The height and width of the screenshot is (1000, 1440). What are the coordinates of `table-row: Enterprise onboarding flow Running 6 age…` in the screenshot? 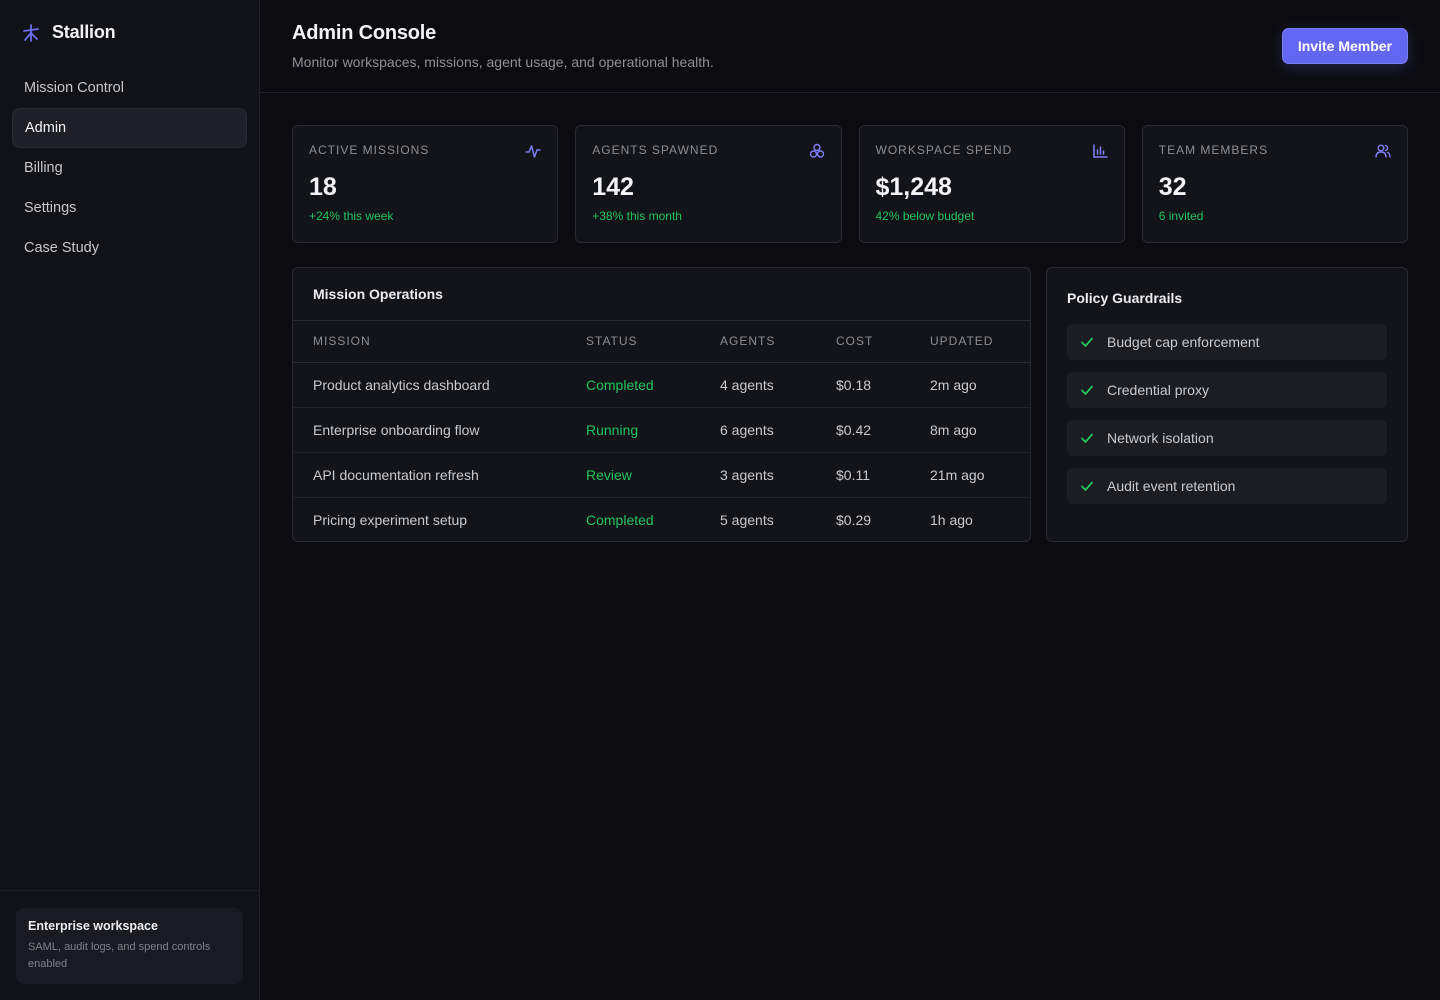 It's located at (661, 430).